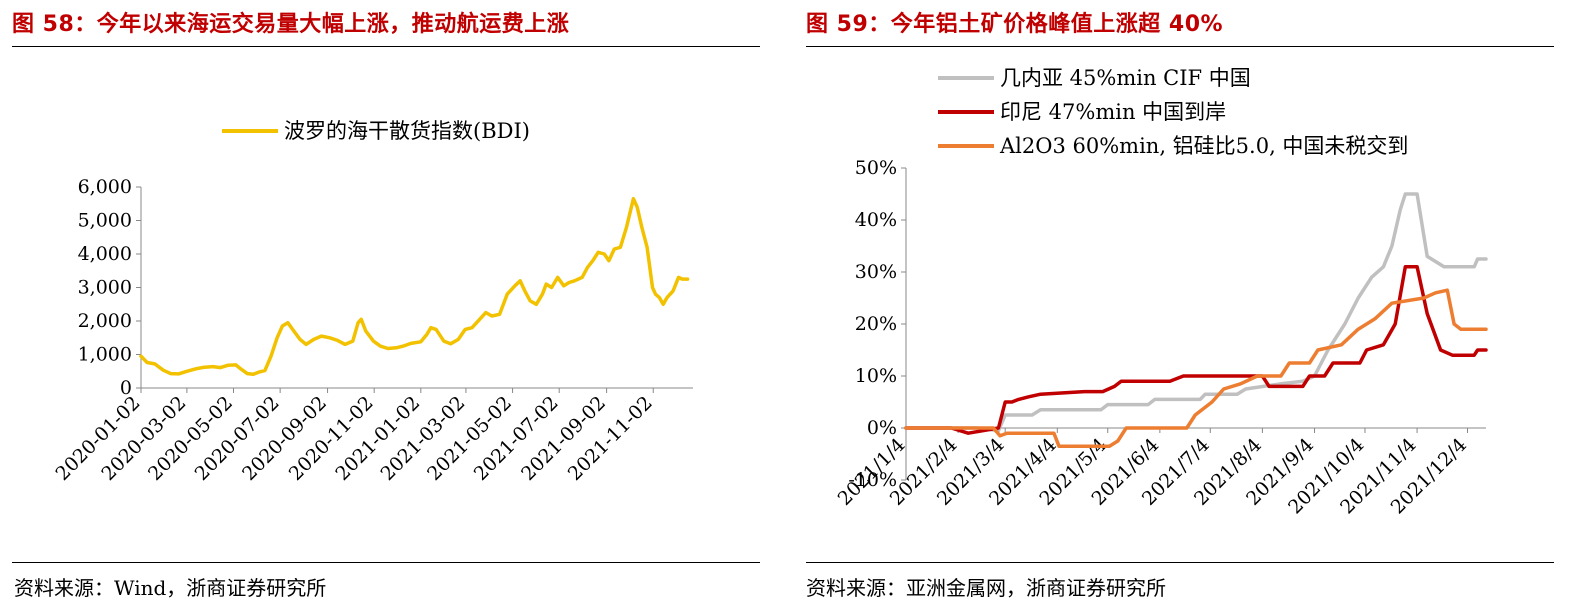  I want to click on legend-label-2: 印尼 47%min 中国到岸, so click(1113, 112).